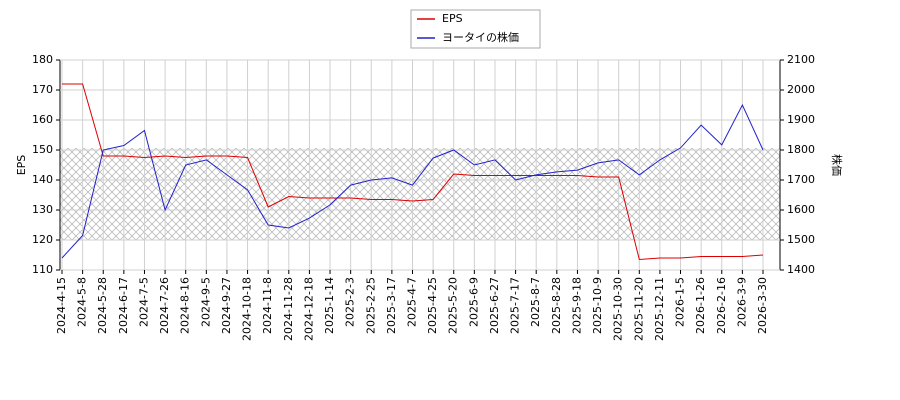  Describe the element at coordinates (638, 309) in the screenshot. I see `x-tick-label: 2025-11-20` at that location.